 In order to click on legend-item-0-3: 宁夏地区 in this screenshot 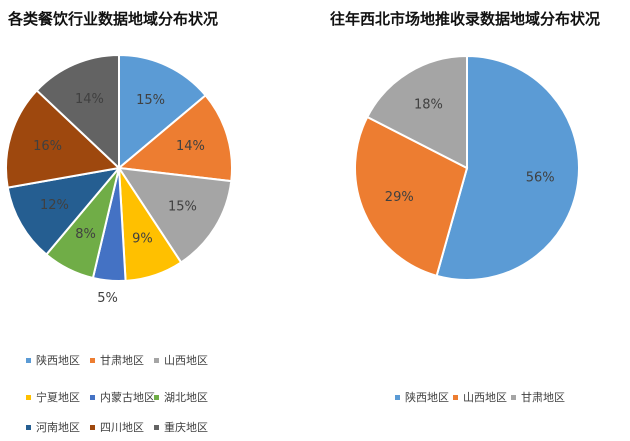, I will do `click(53, 397)`.